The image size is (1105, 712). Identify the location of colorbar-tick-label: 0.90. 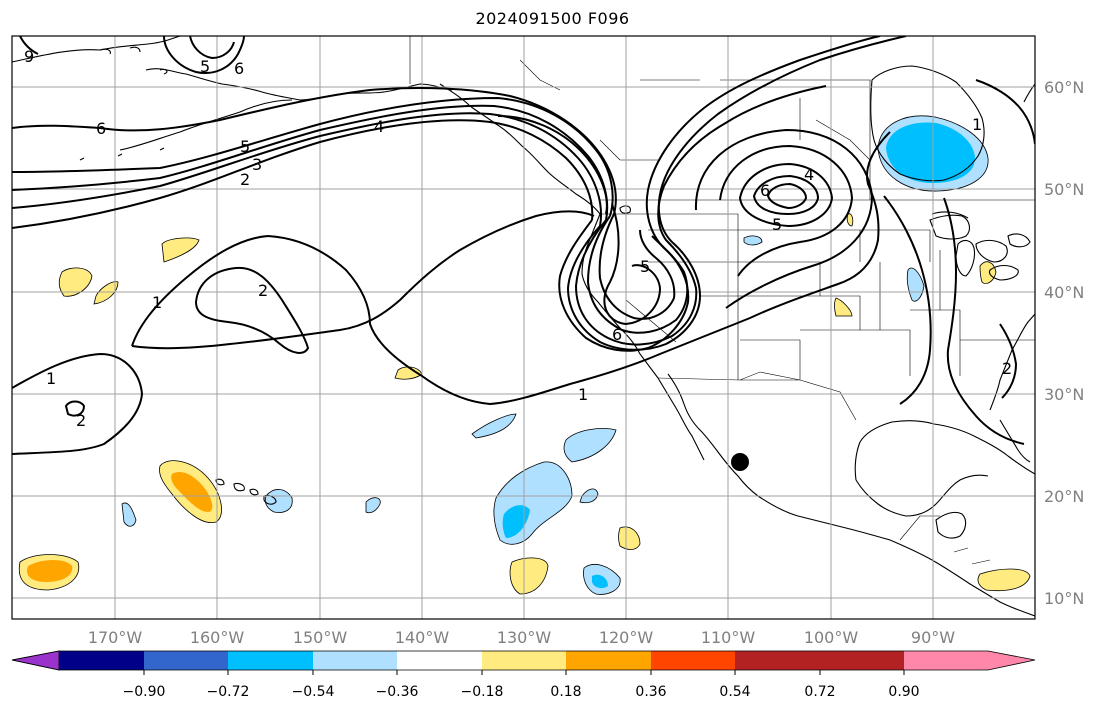
(903, 692).